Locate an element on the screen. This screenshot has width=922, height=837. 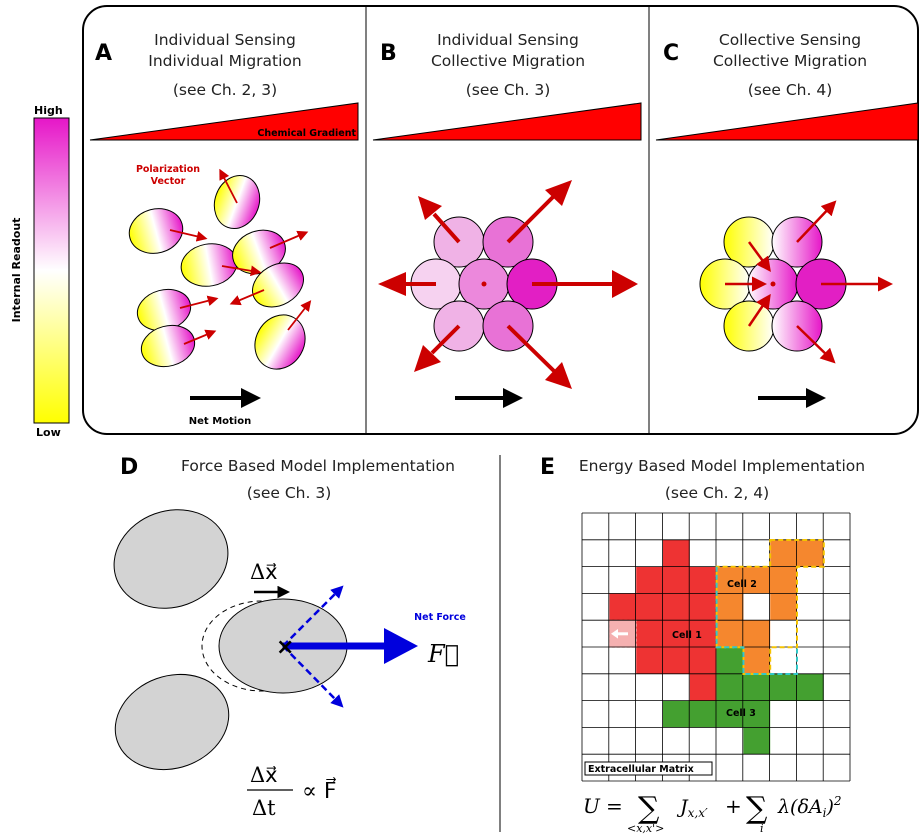
panel-a-letter: A is located at coordinates (103, 53).